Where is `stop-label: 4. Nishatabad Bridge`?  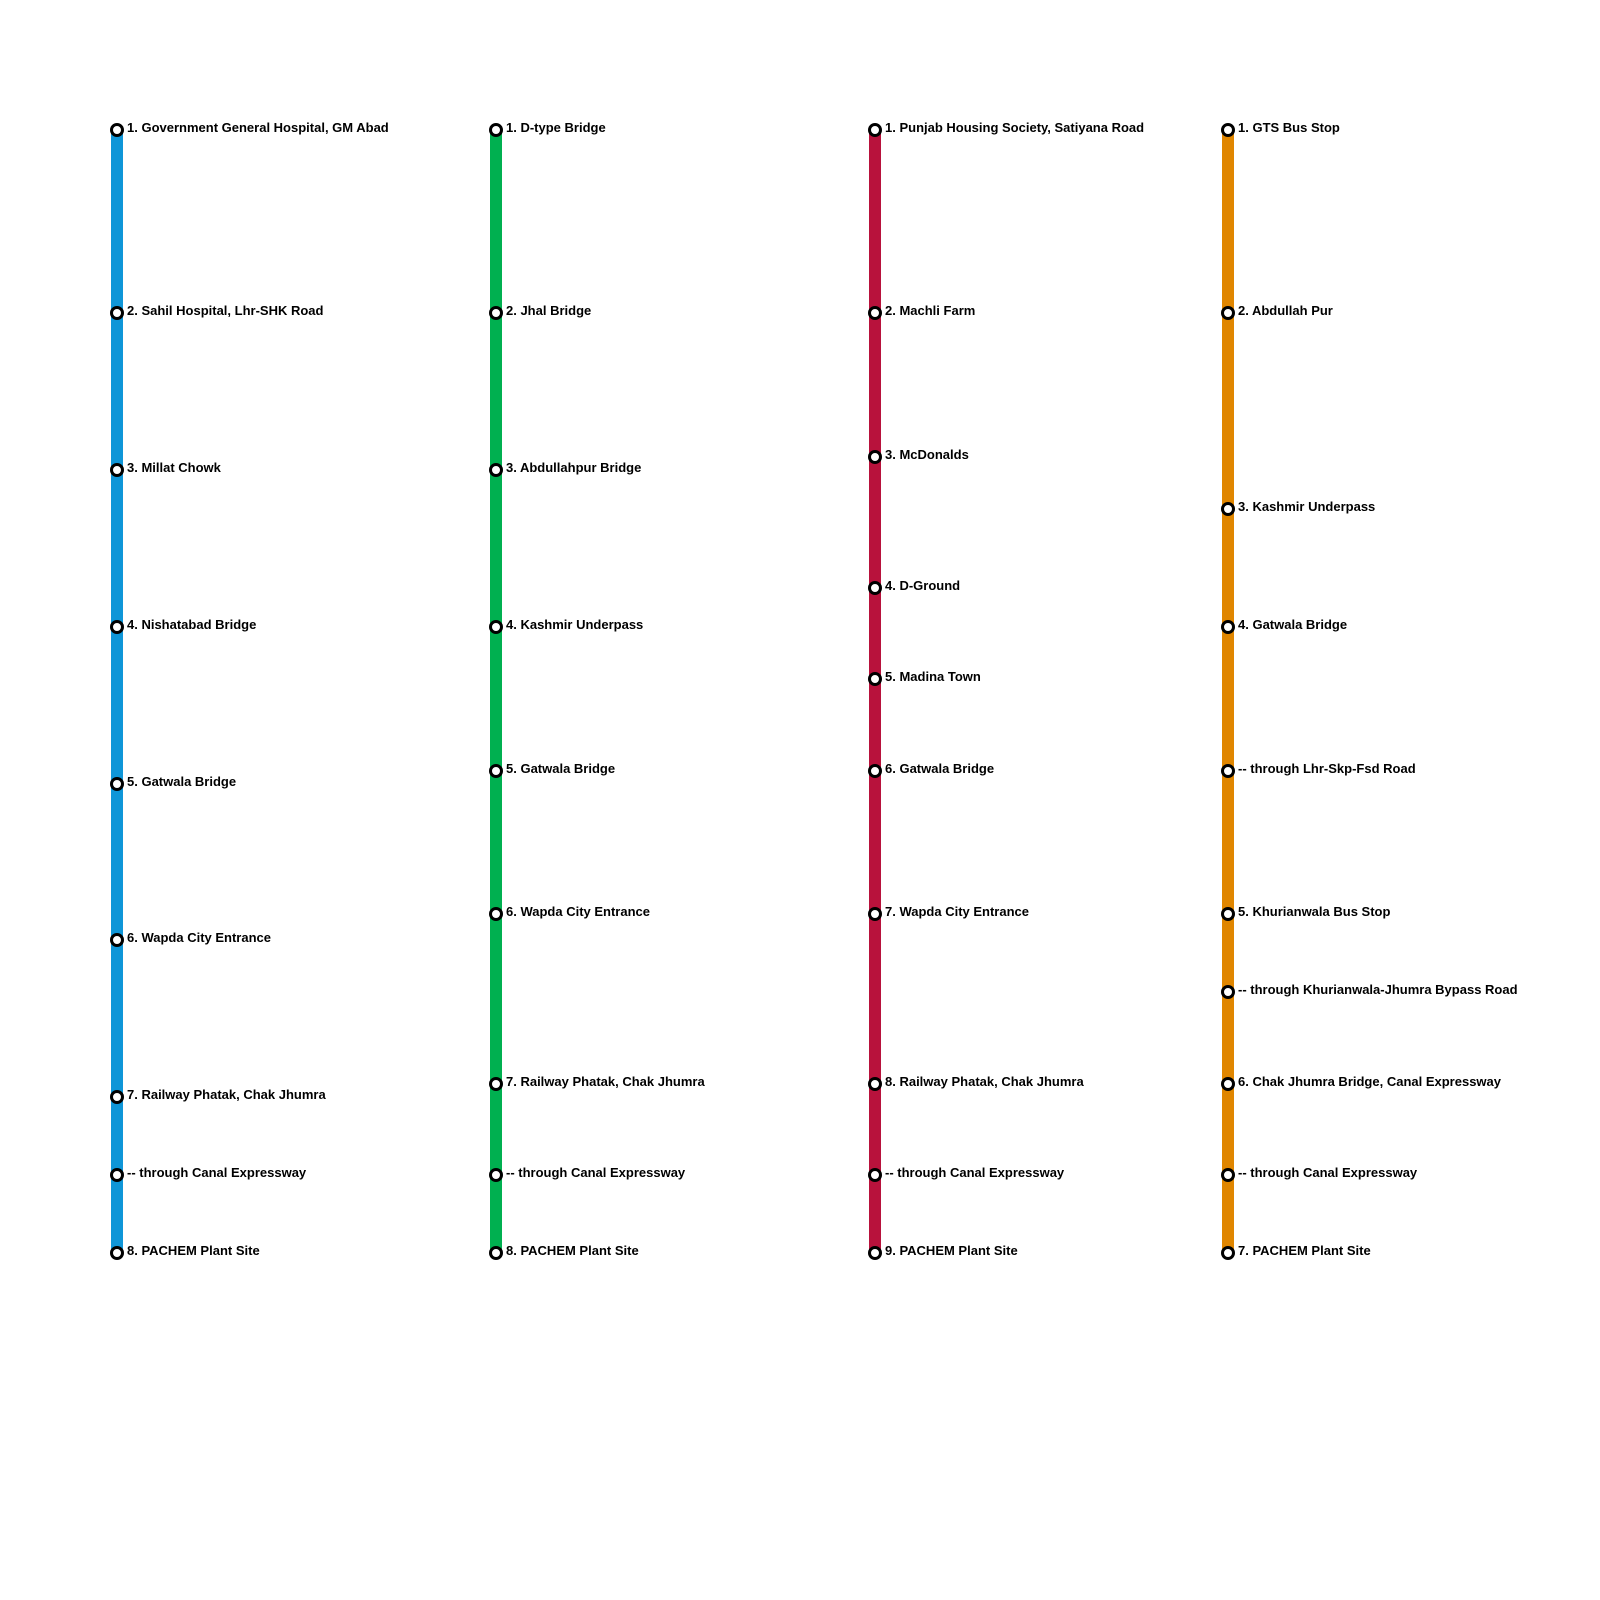
stop-label: 4. Nishatabad Bridge is located at coordinates (192, 624).